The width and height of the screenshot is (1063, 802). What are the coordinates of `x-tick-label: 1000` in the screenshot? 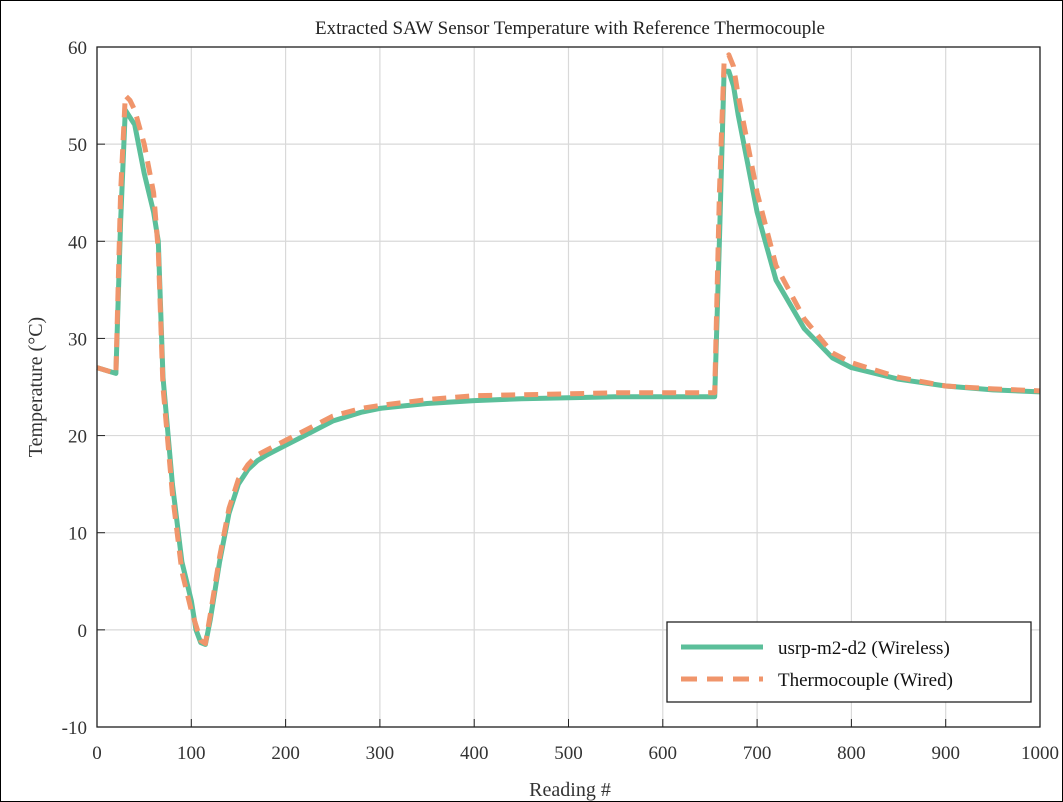 It's located at (1040, 753).